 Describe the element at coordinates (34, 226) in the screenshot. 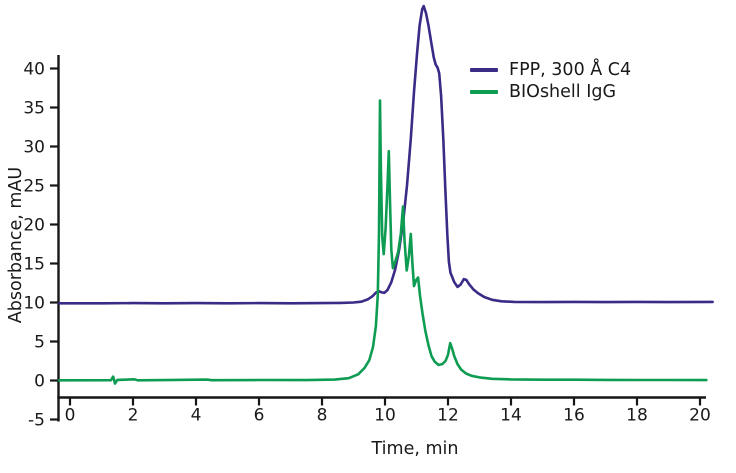

I see `y-tick-label: 20` at that location.